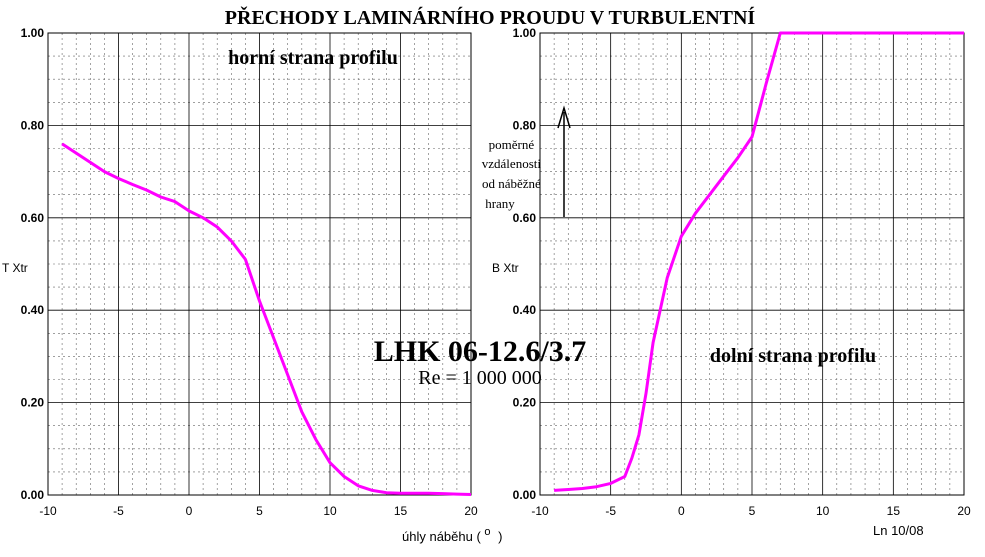 Image resolution: width=985 pixels, height=557 pixels. Describe the element at coordinates (512, 163) in the screenshot. I see `arrow-caption-line: vzdálenosti` at that location.